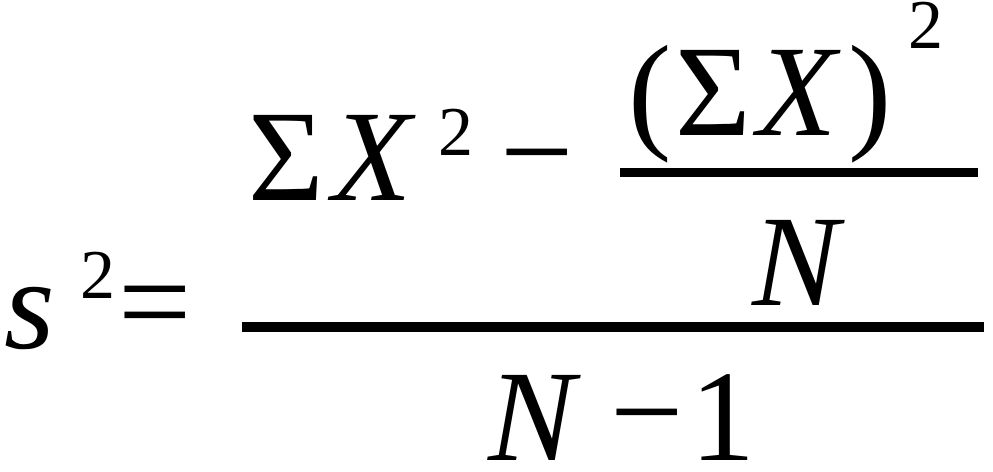 The image size is (993, 472). I want to click on inner-sum-symbol: Σ, so click(713, 92).